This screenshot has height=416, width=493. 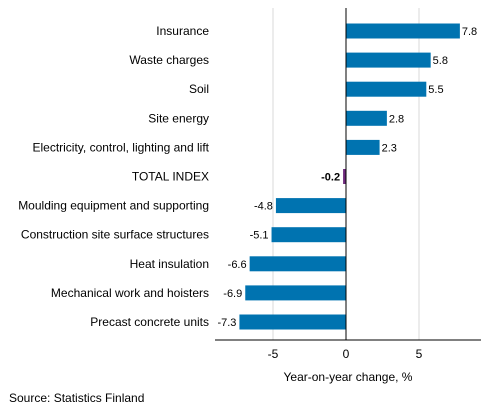 What do you see at coordinates (120, 147) in the screenshot?
I see `category-label: Electricity, control, lighting and lift` at bounding box center [120, 147].